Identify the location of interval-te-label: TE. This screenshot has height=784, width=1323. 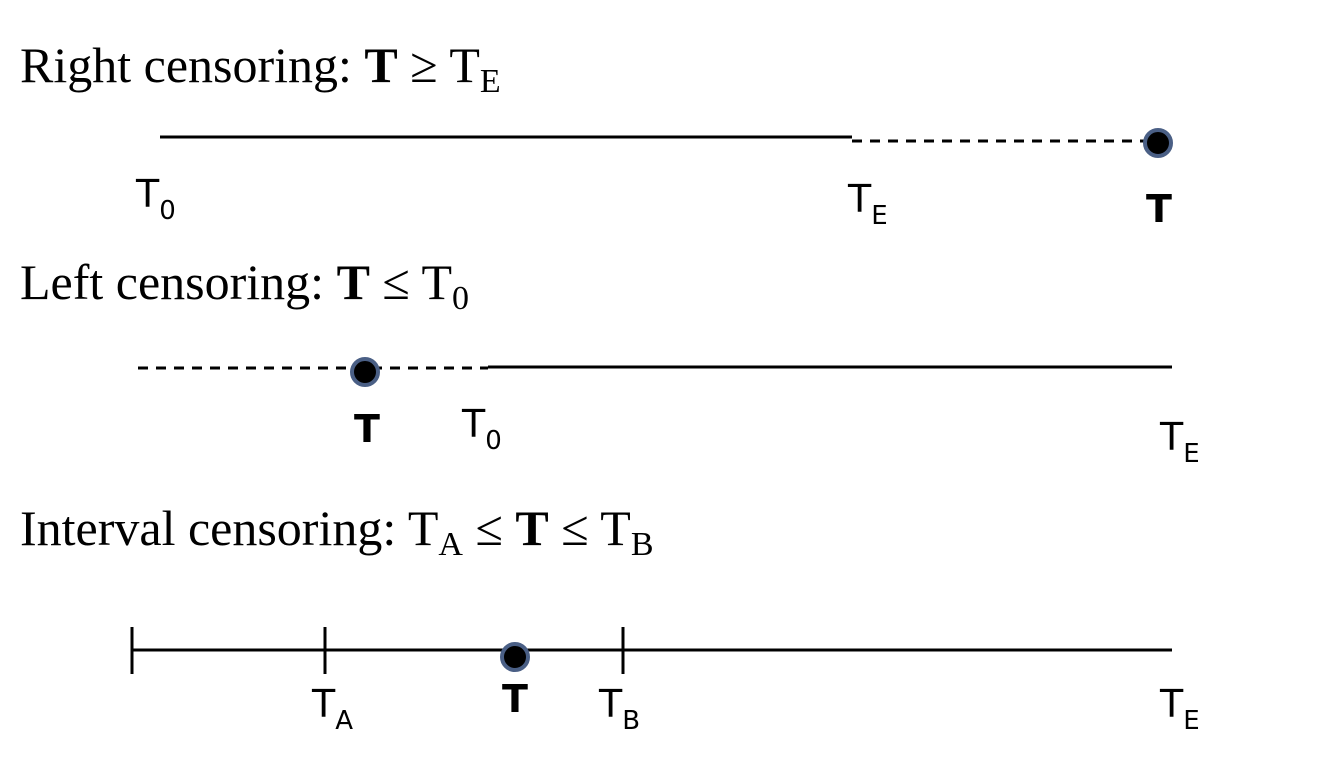
(1180, 709).